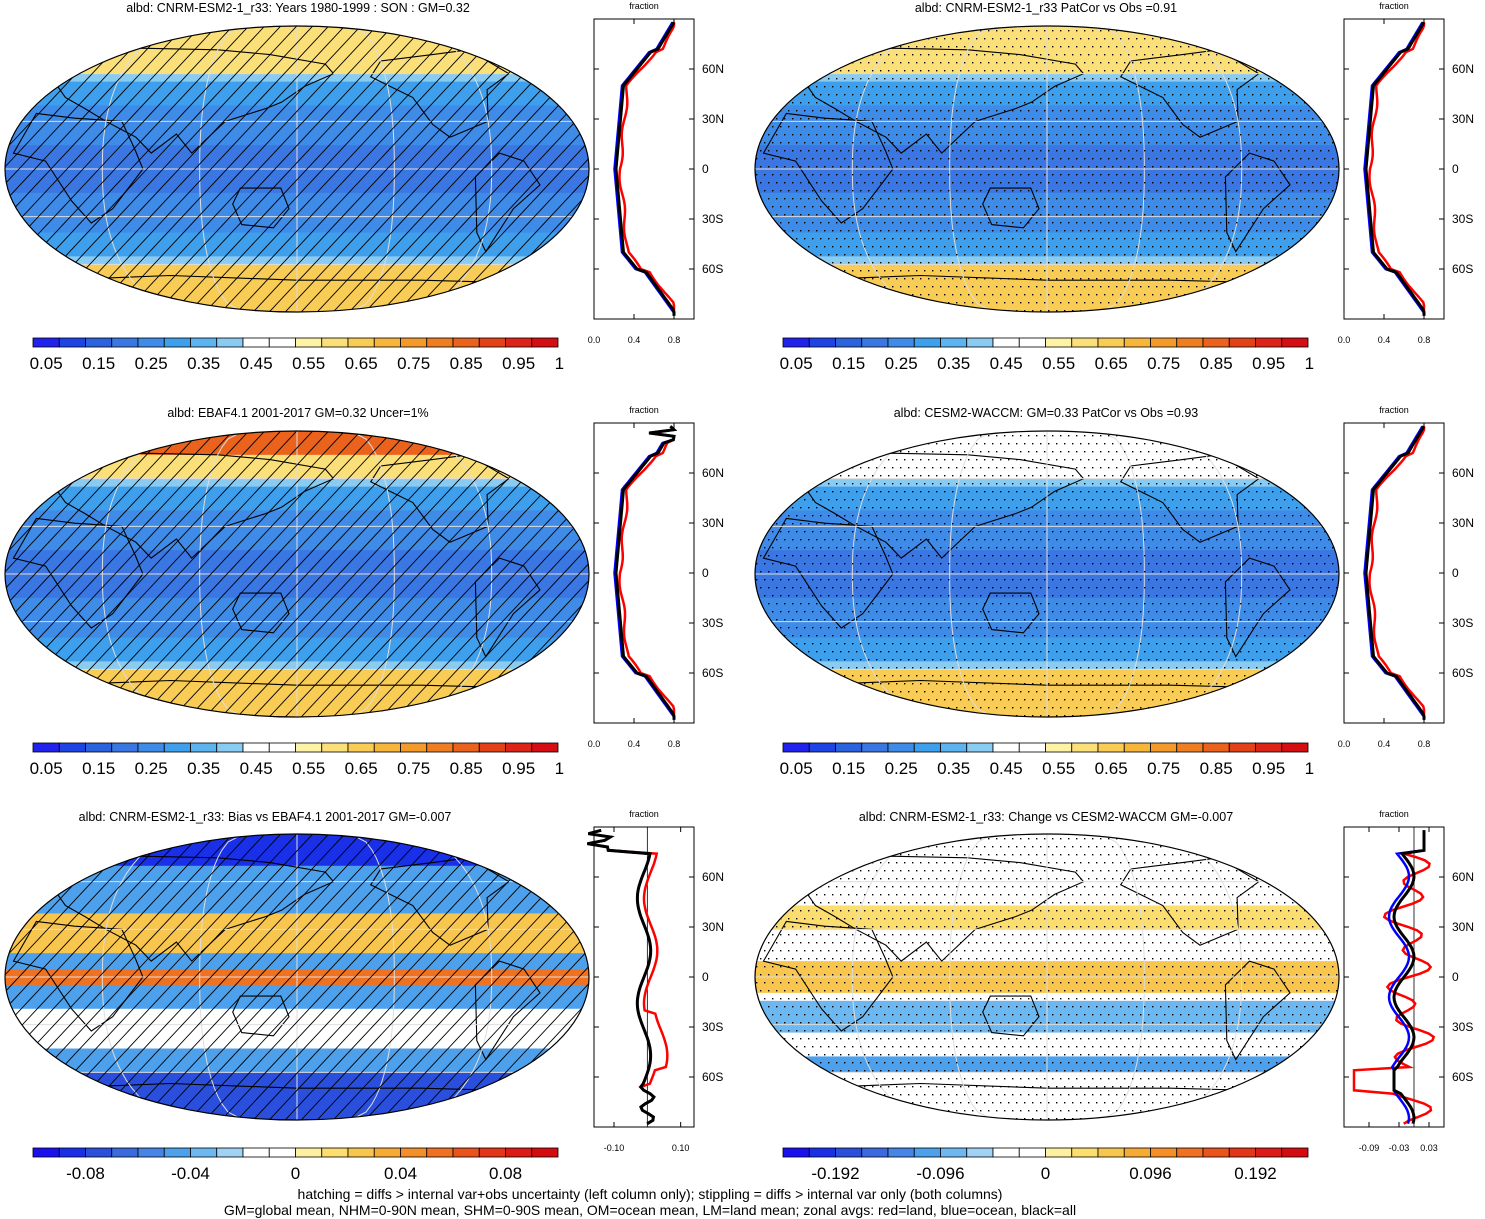 Image resolution: width=1485 pixels, height=1219 pixels. What do you see at coordinates (1047, 977) in the screenshot?
I see `map-panel-br` at bounding box center [1047, 977].